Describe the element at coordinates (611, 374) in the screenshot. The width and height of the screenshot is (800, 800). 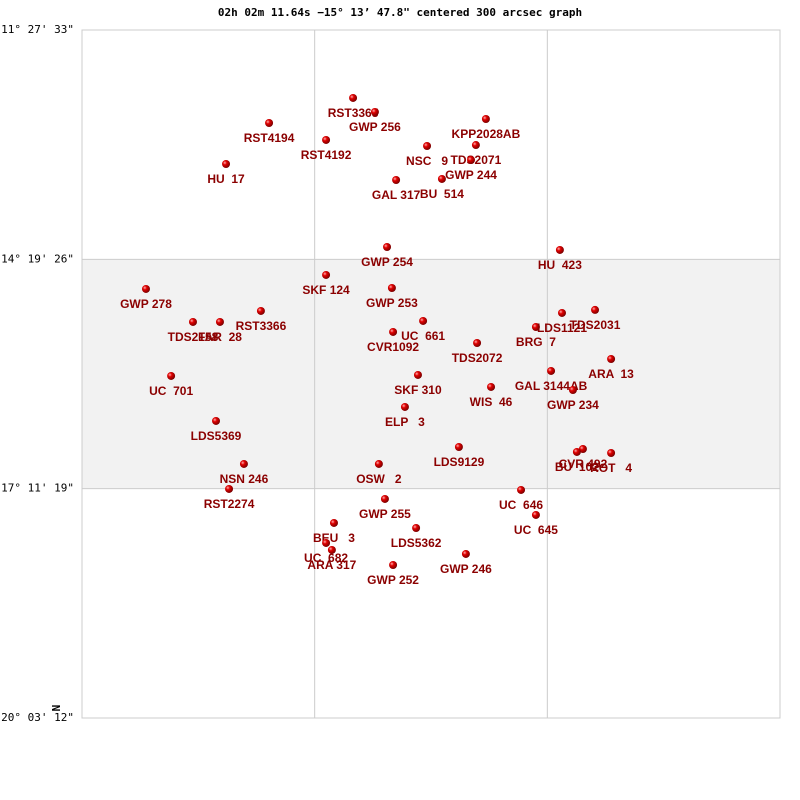
I see `star-label: ARA 13` at that location.